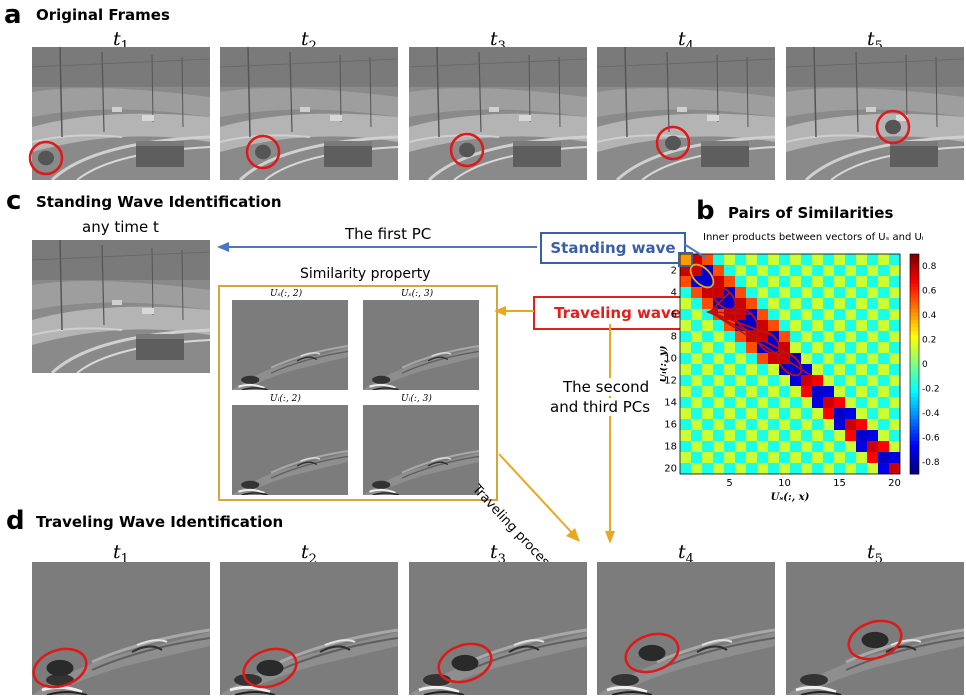  Describe the element at coordinates (674, 293) in the screenshot. I see `y-tick-label: 4` at that location.